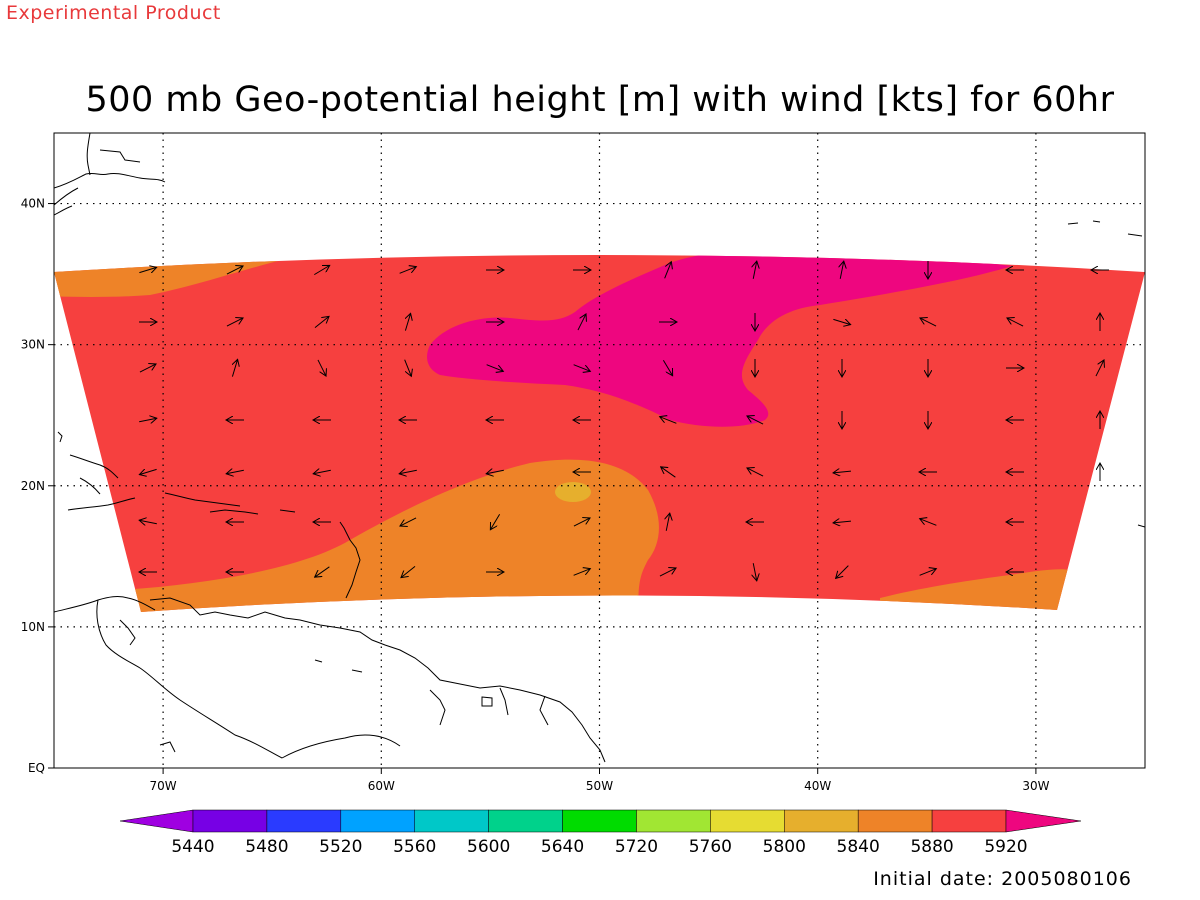 Image resolution: width=1200 pixels, height=900 pixels. Describe the element at coordinates (1035, 786) in the screenshot. I see `lon-label-30W: 30W` at that location.